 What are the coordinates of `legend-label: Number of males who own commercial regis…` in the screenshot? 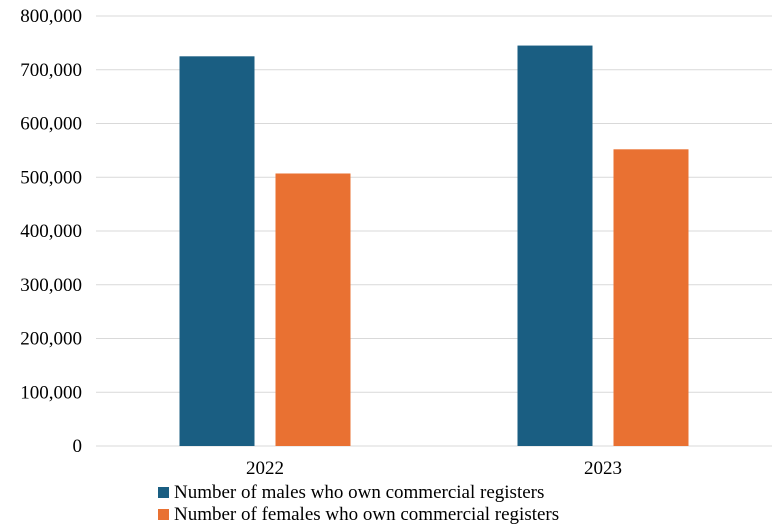 It's located at (359, 492).